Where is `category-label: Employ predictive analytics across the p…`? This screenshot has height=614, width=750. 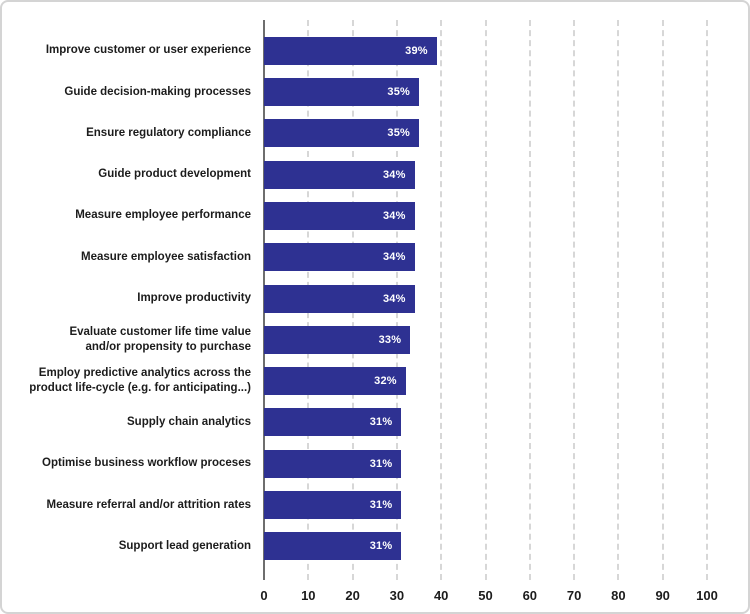
category-label: Employ predictive analytics across the p… is located at coordinates (140, 381).